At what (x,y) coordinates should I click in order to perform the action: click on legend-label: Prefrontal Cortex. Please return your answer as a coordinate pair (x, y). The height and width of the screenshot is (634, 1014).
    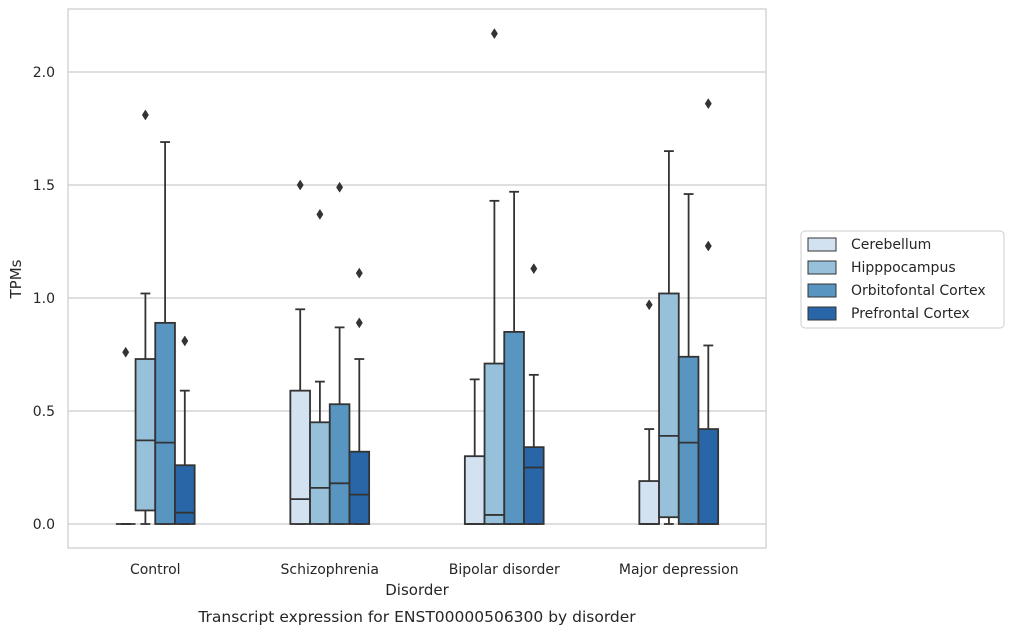
    Looking at the image, I should click on (910, 314).